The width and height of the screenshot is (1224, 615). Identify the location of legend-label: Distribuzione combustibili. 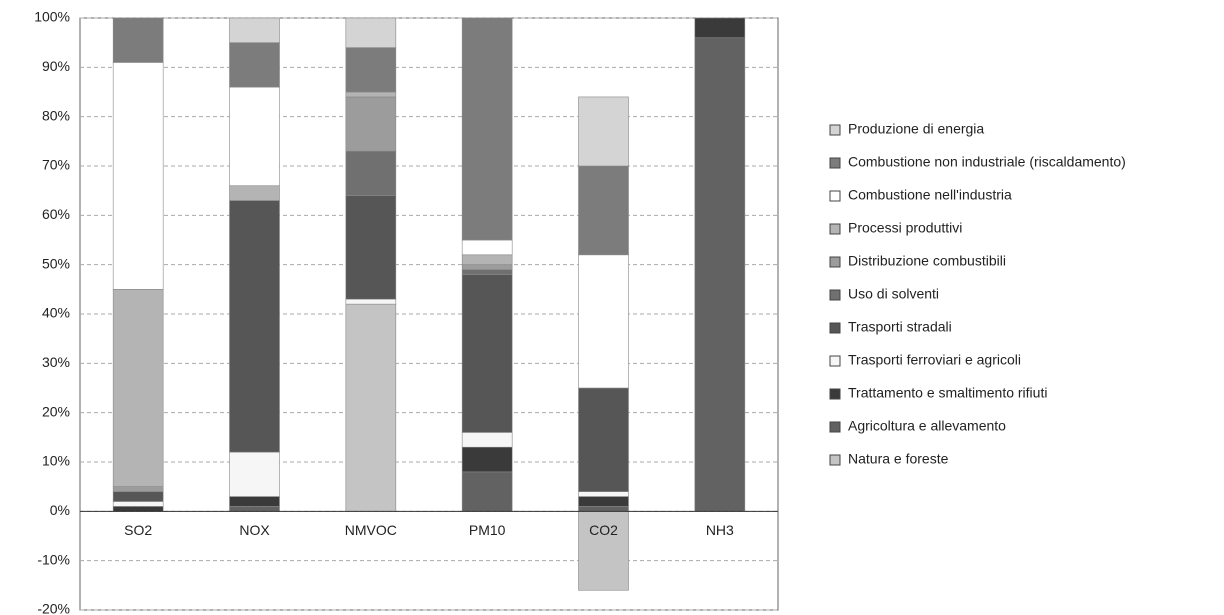
(927, 261).